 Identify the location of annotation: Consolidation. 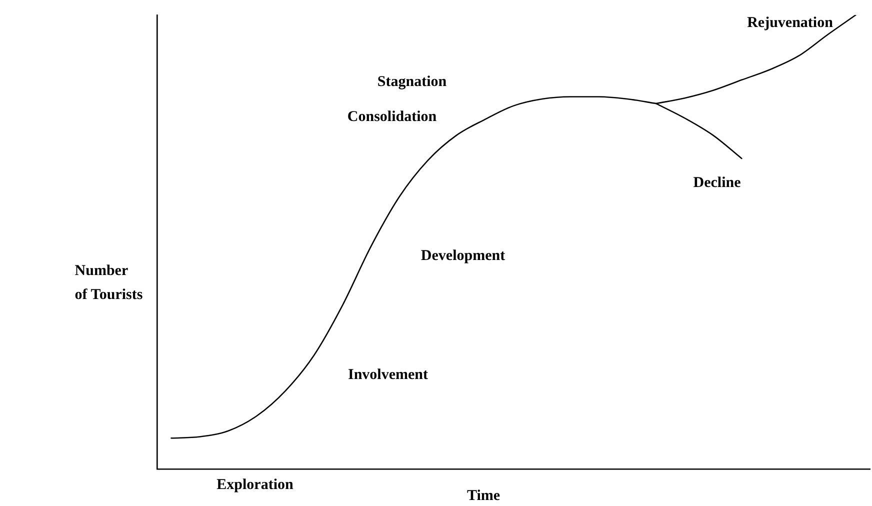
(392, 116).